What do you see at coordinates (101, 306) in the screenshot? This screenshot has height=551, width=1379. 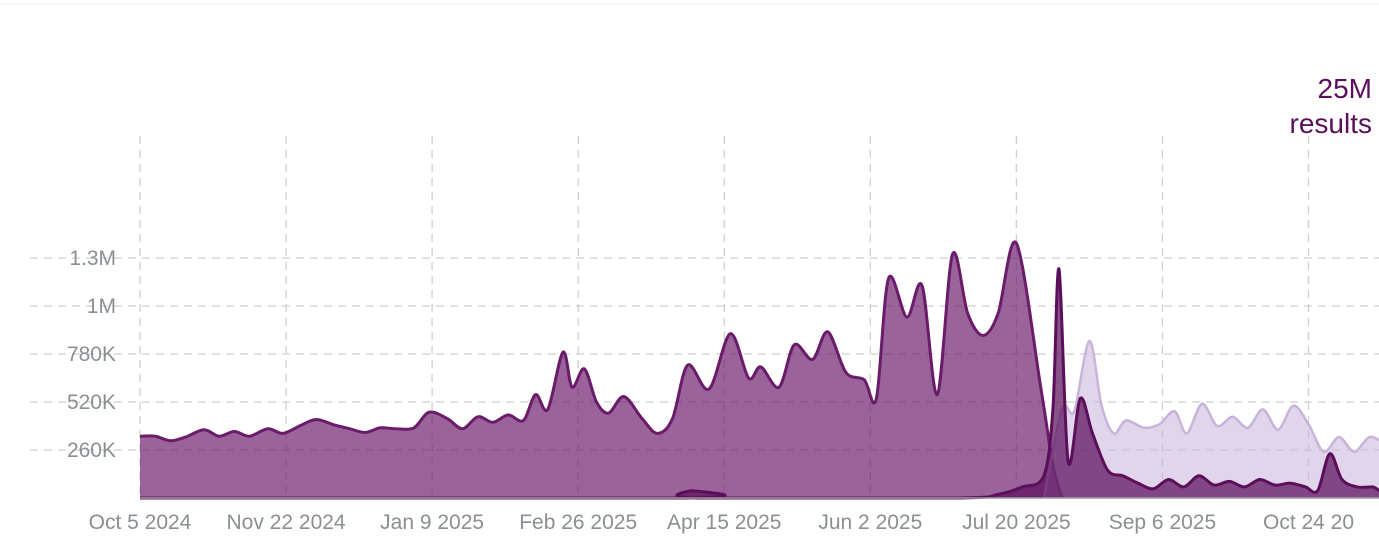 I see `y-tick-label: 1M` at bounding box center [101, 306].